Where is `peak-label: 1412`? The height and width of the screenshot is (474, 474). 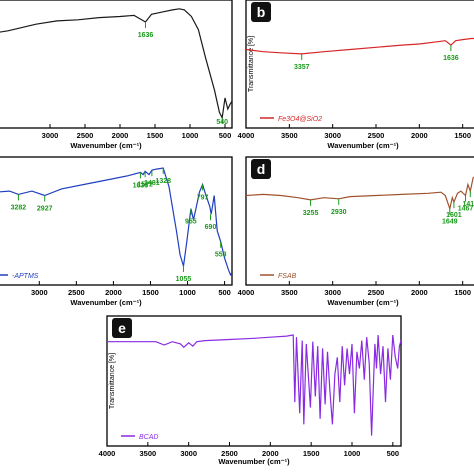
peak-label: 1412 is located at coordinates (468, 204).